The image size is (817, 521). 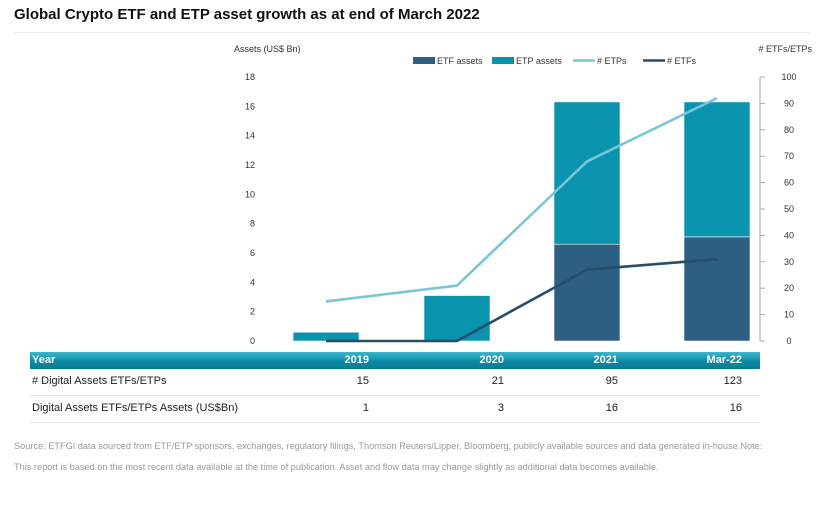 What do you see at coordinates (267, 49) in the screenshot?
I see `y-axis-title: Assets (US$ Bn)` at bounding box center [267, 49].